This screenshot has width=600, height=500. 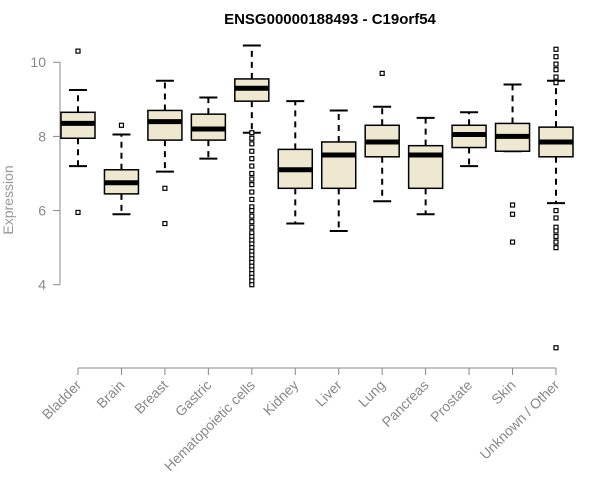 I want to click on y-tick-label: 10, so click(x=38, y=62).